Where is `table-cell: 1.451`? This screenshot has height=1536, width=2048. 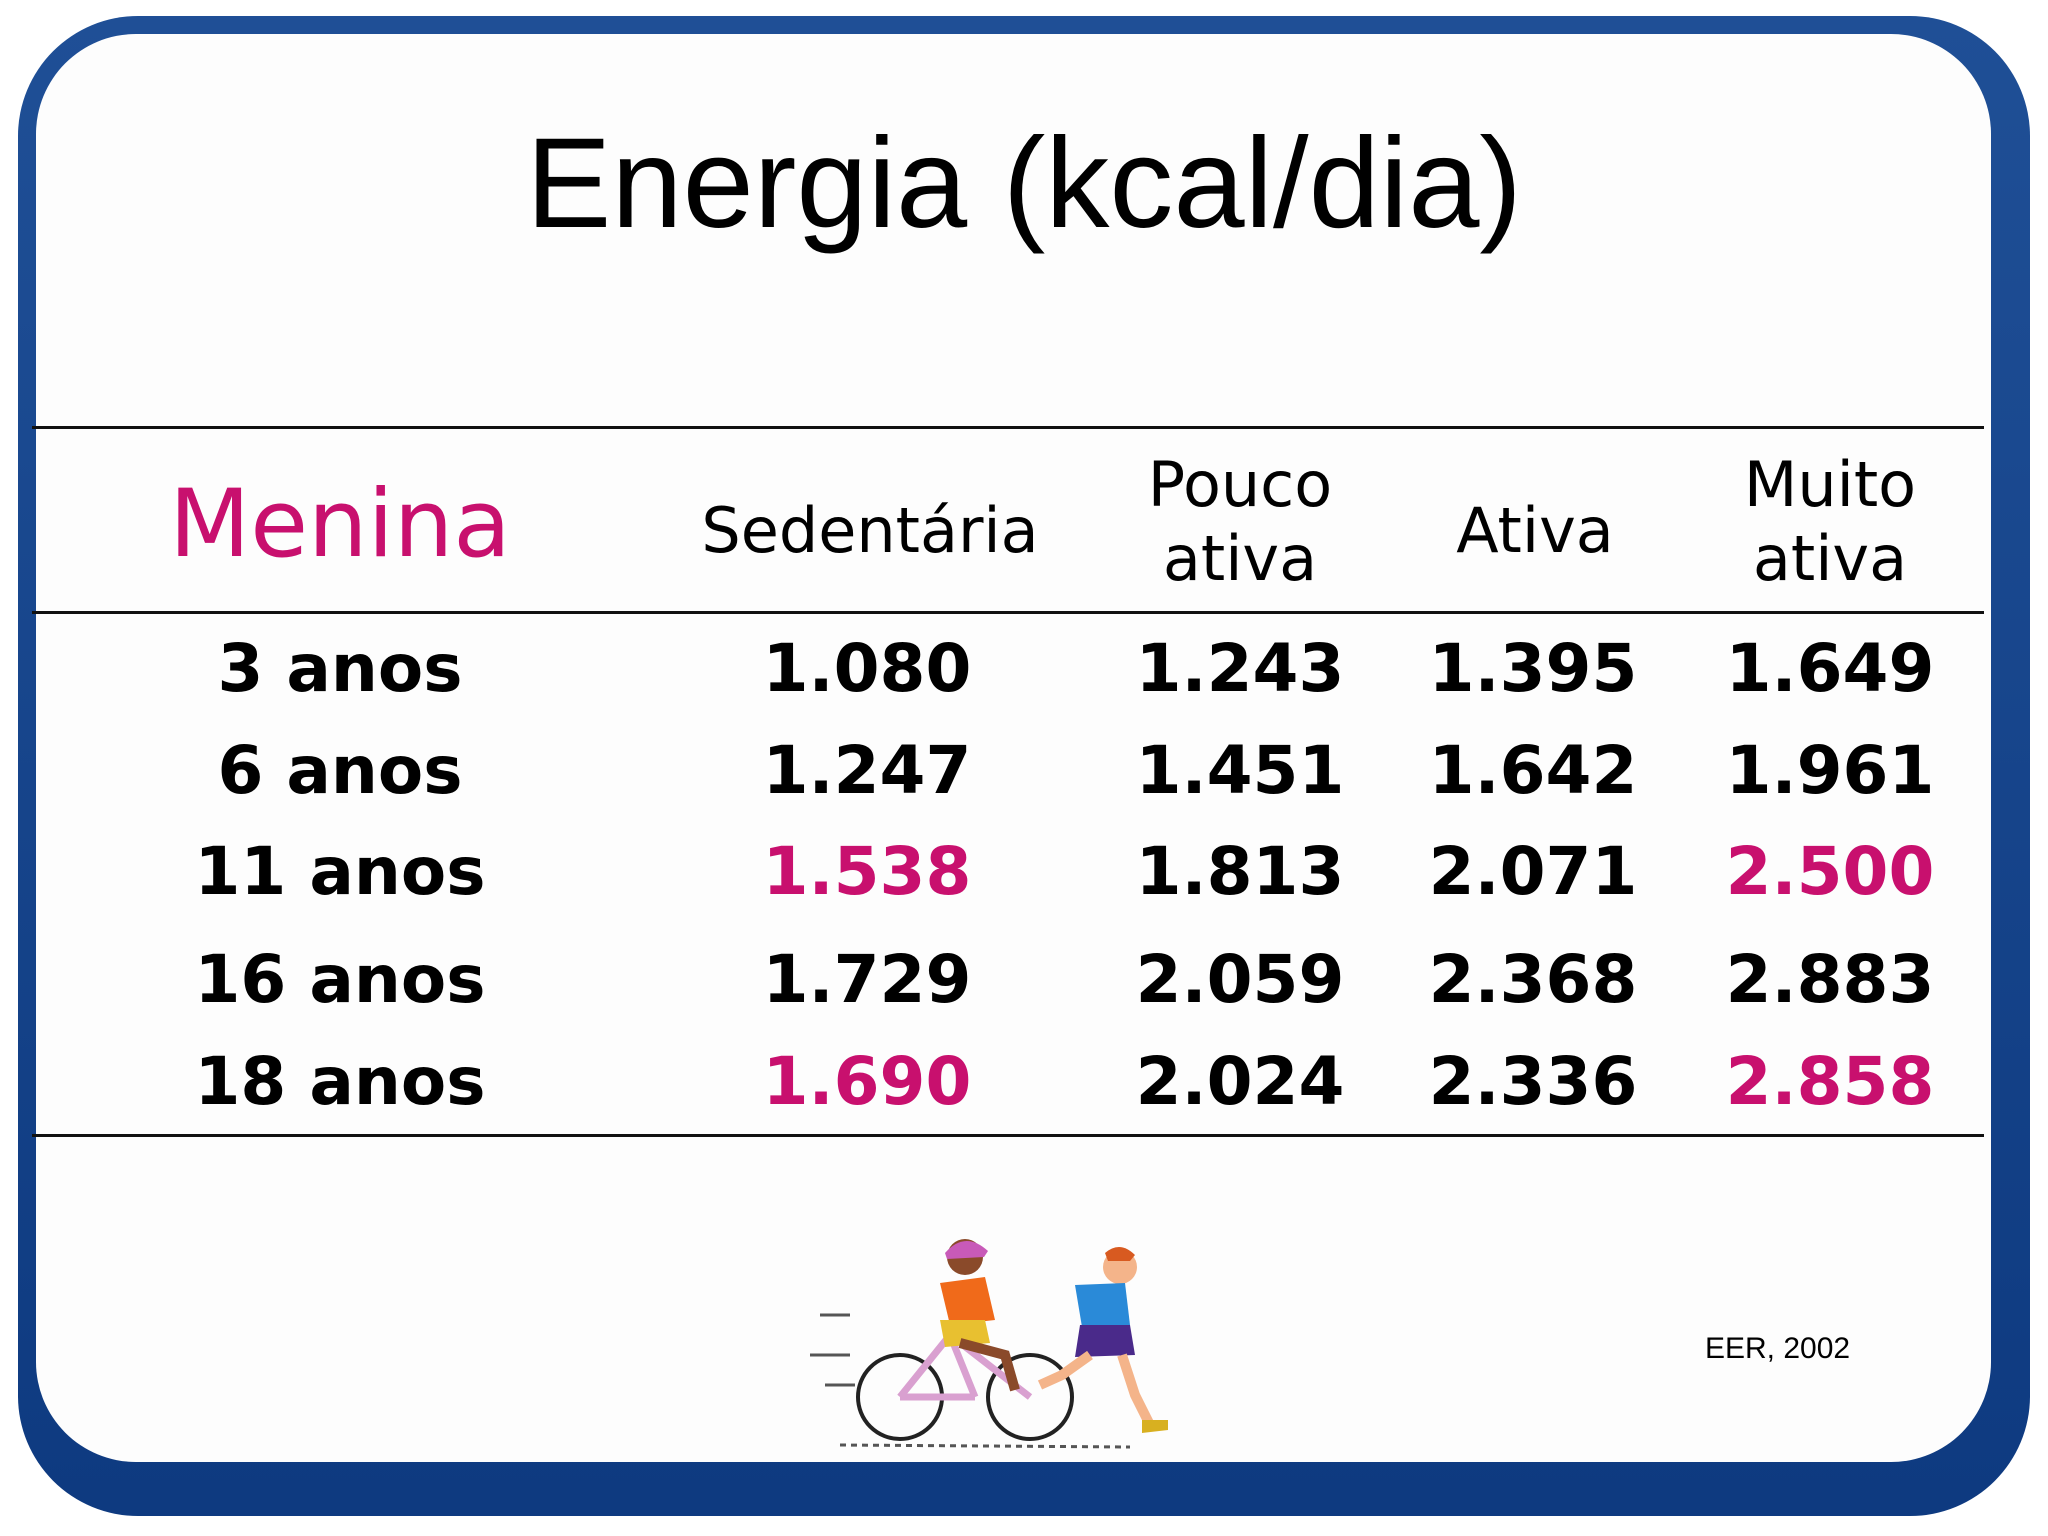
table-cell: 1.451 is located at coordinates (1240, 770).